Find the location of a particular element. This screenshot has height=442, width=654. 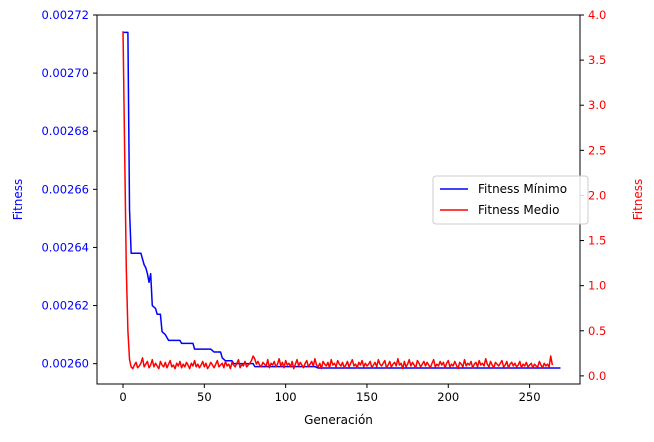

legend-label-fitness-minimo: Fitness Mínimo is located at coordinates (522, 189).